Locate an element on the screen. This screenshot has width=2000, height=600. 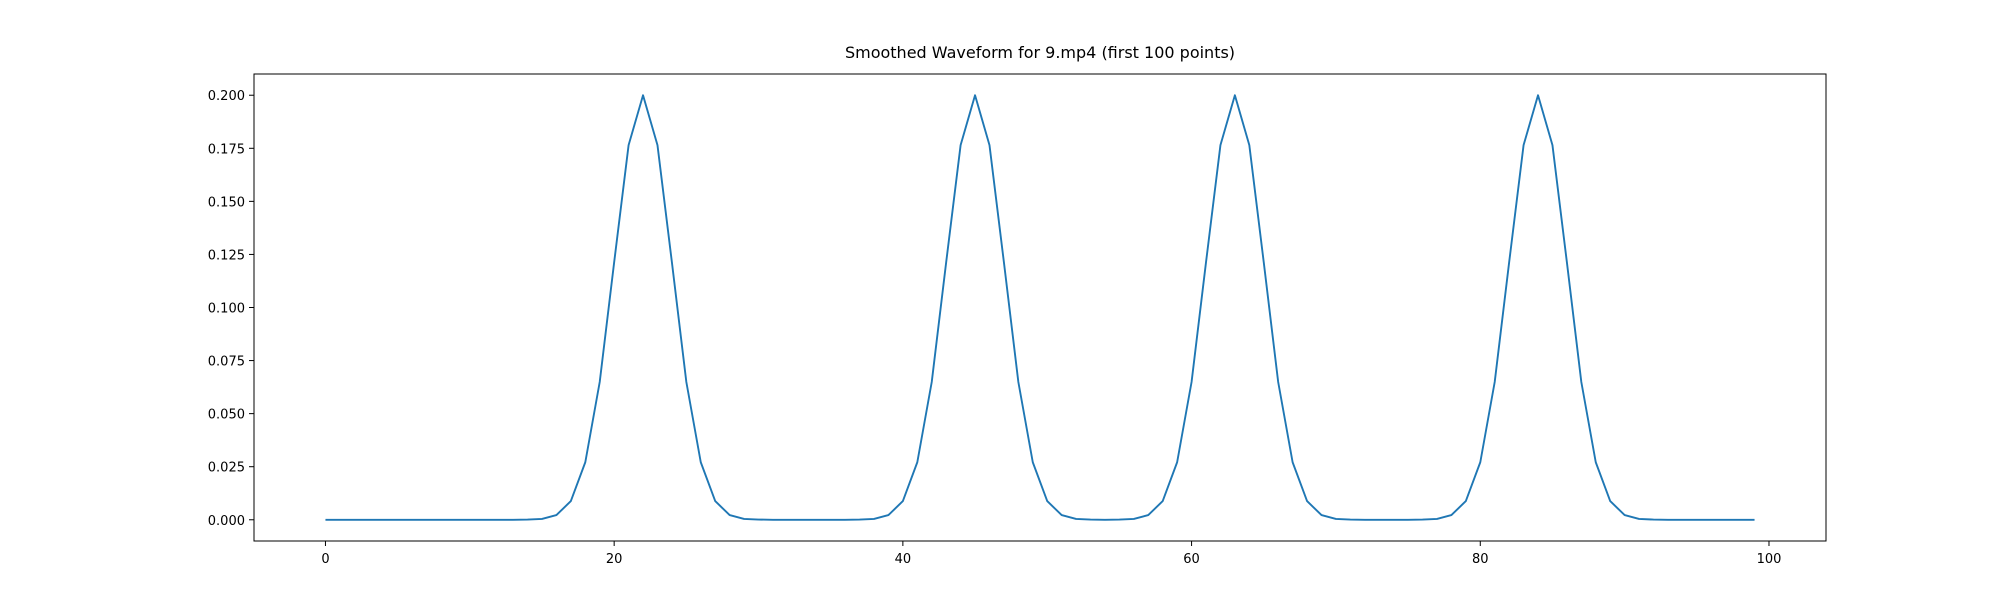
x-tick-label: 100 is located at coordinates (1769, 559).